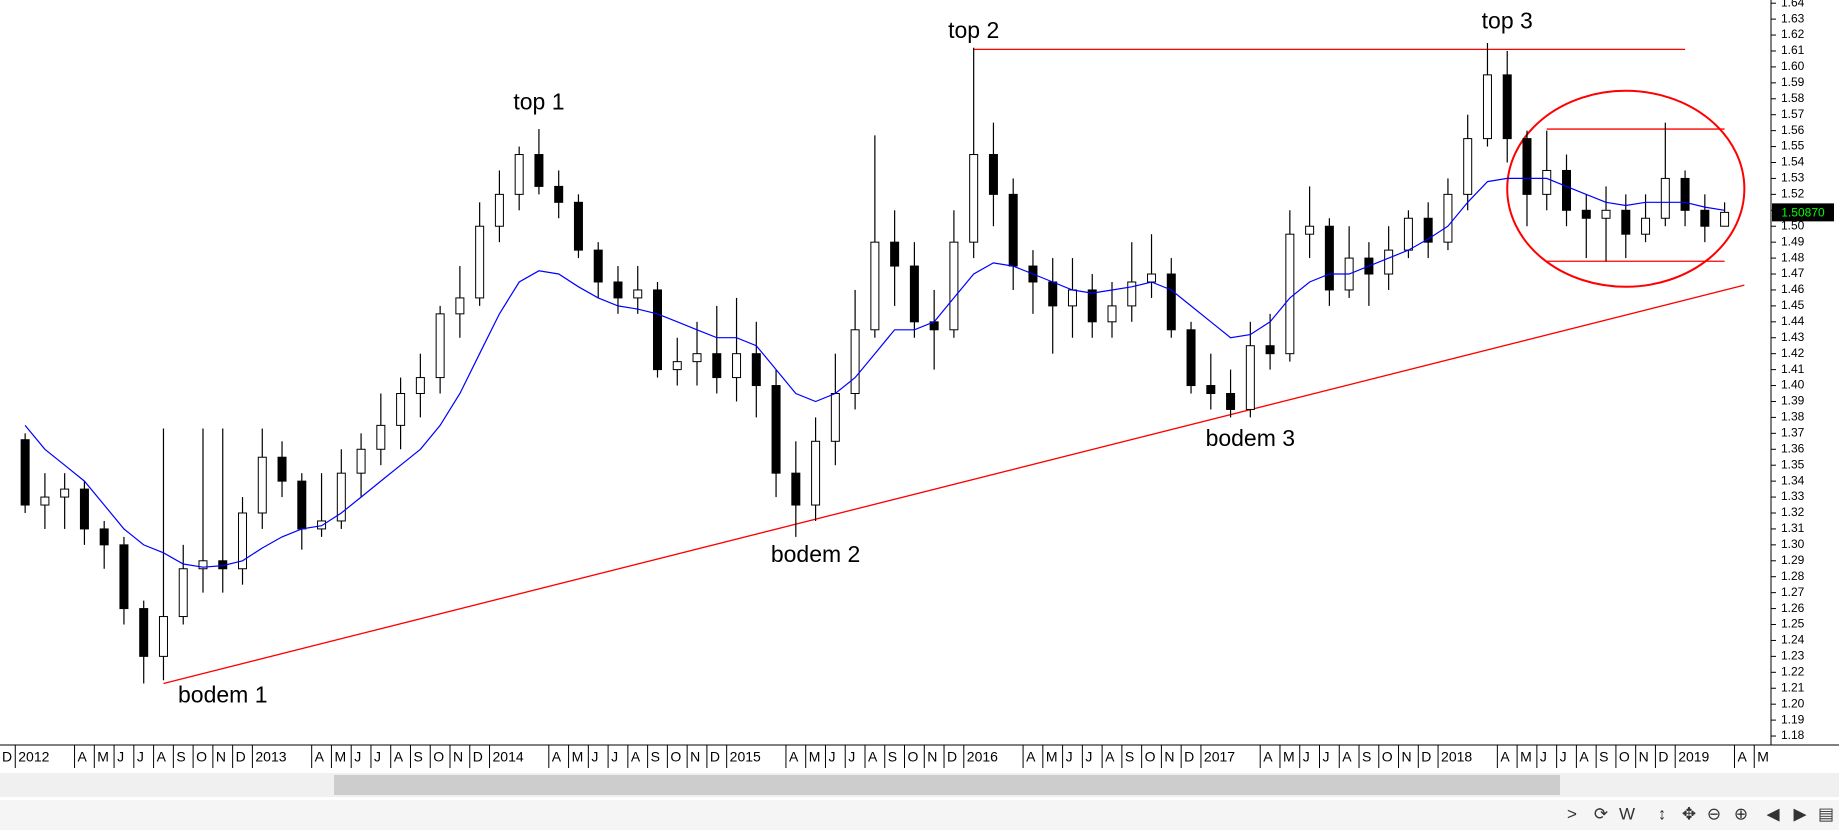 The height and width of the screenshot is (835, 1839). What do you see at coordinates (1793, 321) in the screenshot?
I see `y-tick-label: 1.44` at bounding box center [1793, 321].